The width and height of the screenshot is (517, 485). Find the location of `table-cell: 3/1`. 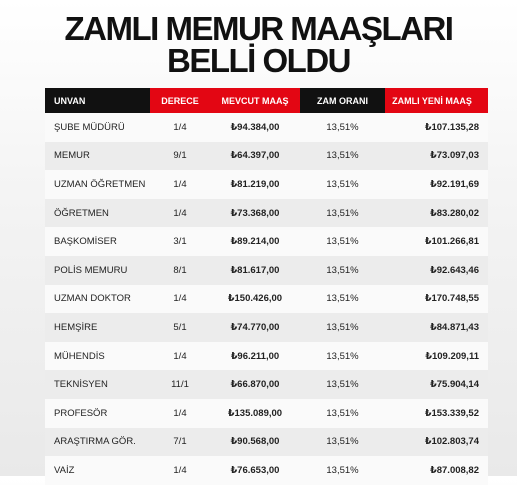

table-cell: 3/1 is located at coordinates (180, 242).